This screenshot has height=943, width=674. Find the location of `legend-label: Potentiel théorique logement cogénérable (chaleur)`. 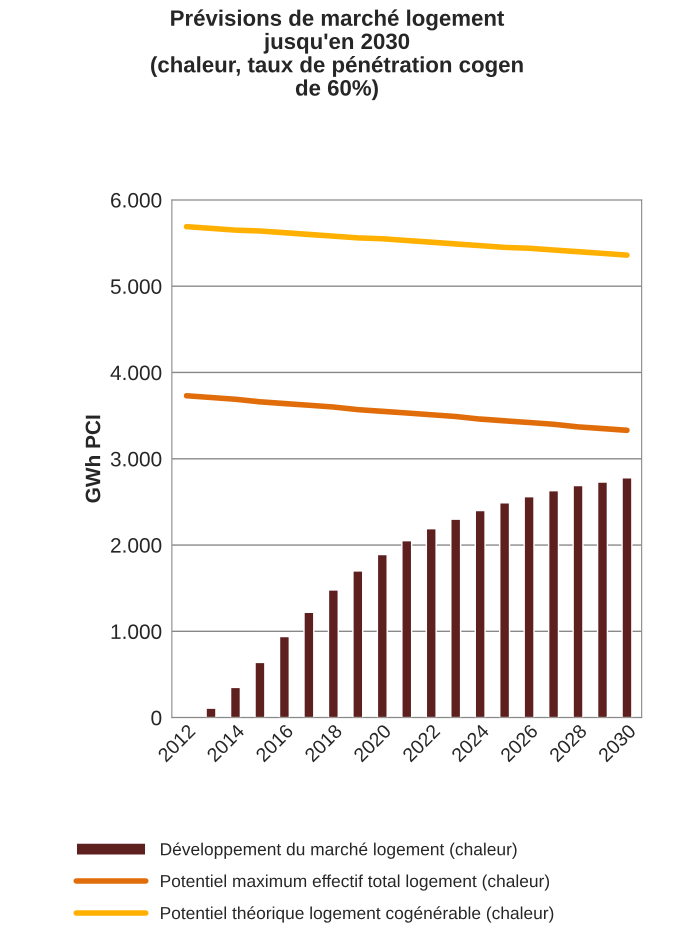

legend-label: Potentiel théorique logement cogénérable (chaleur) is located at coordinates (357, 914).